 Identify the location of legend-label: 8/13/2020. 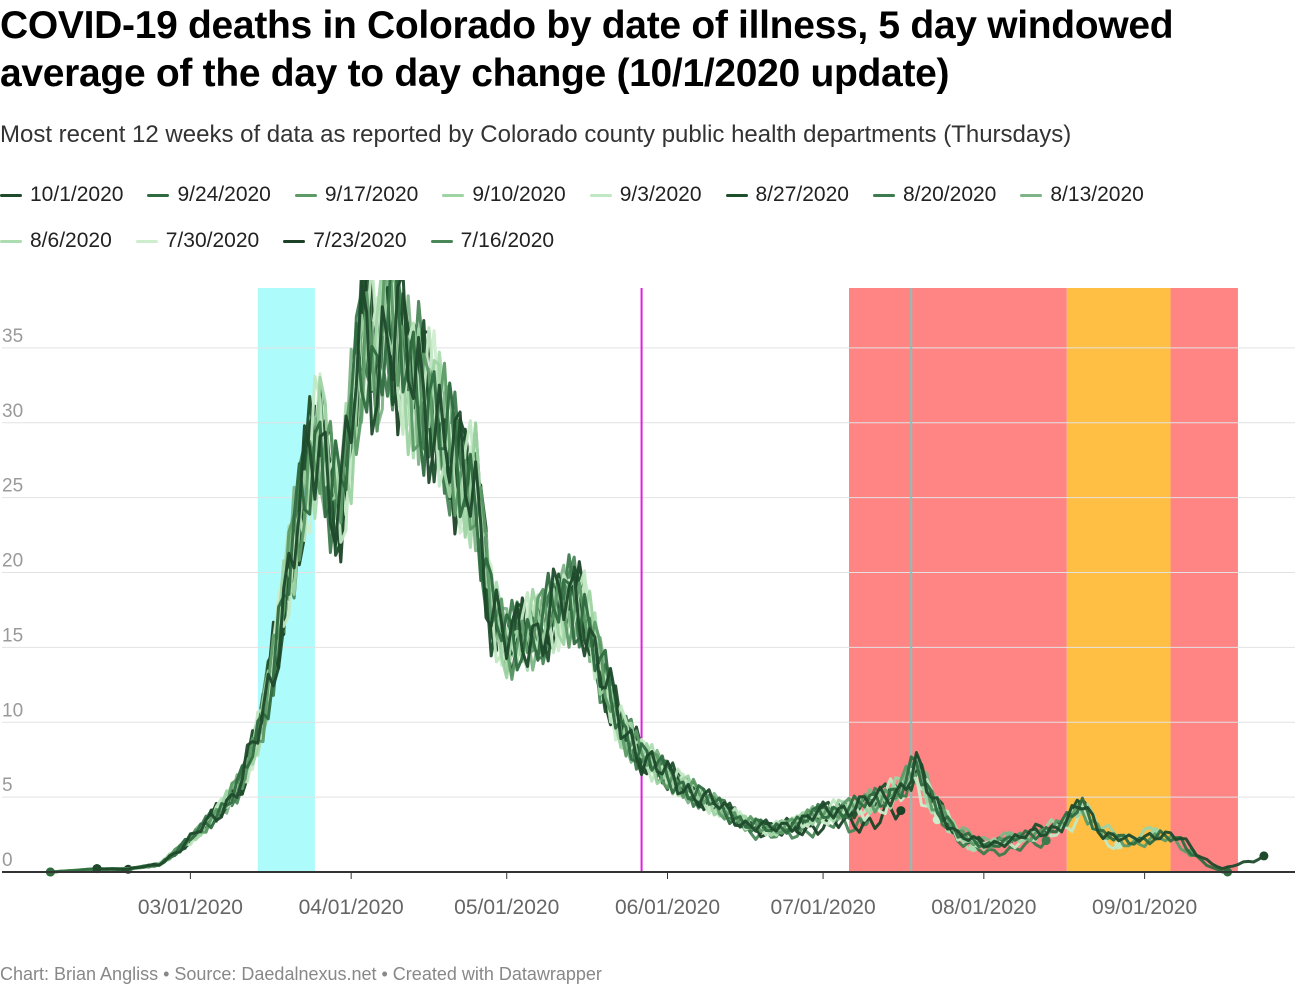
(1097, 194).